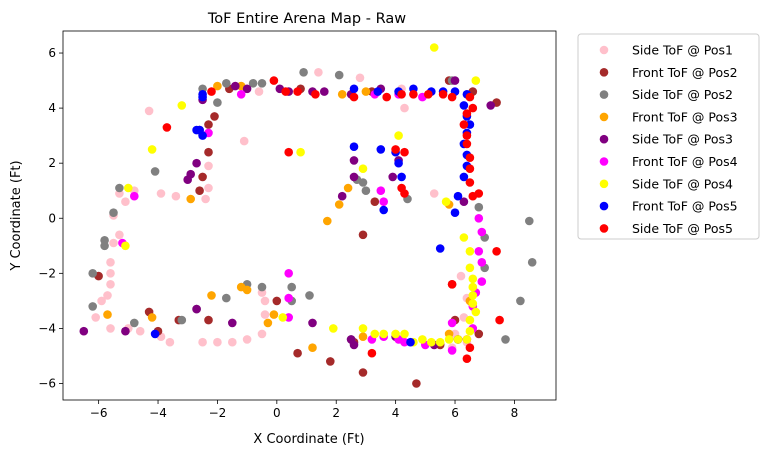  What do you see at coordinates (52, 163) in the screenshot?
I see `y-tick-label: 2` at bounding box center [52, 163].